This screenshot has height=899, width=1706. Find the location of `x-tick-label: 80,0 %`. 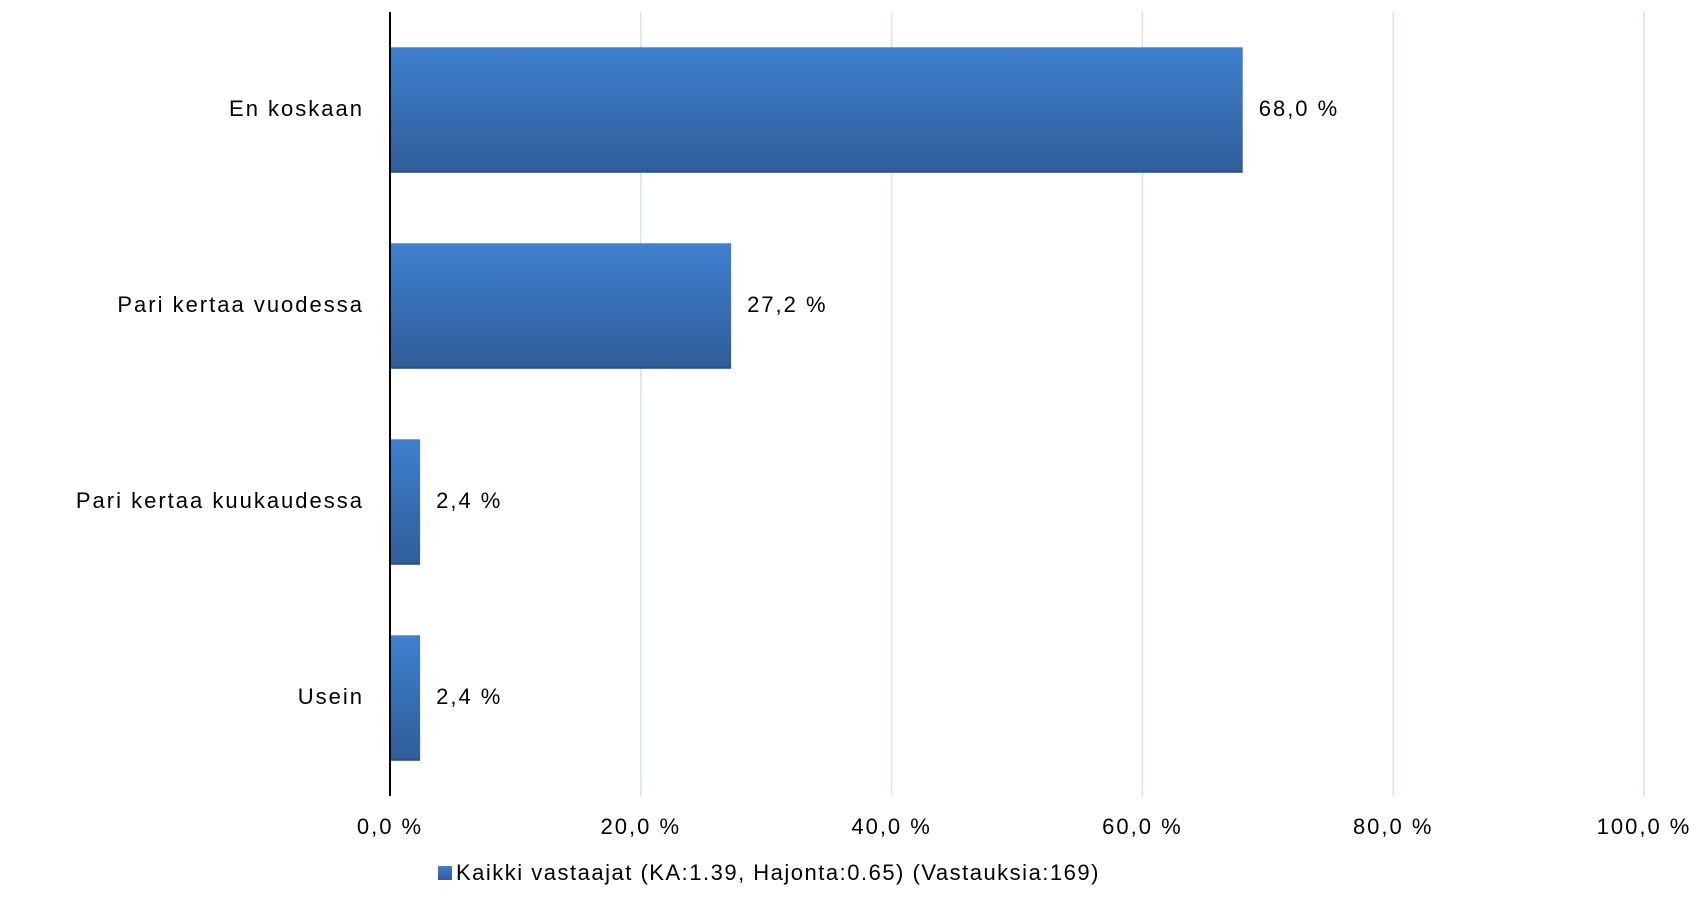

x-tick-label: 80,0 % is located at coordinates (1393, 826).